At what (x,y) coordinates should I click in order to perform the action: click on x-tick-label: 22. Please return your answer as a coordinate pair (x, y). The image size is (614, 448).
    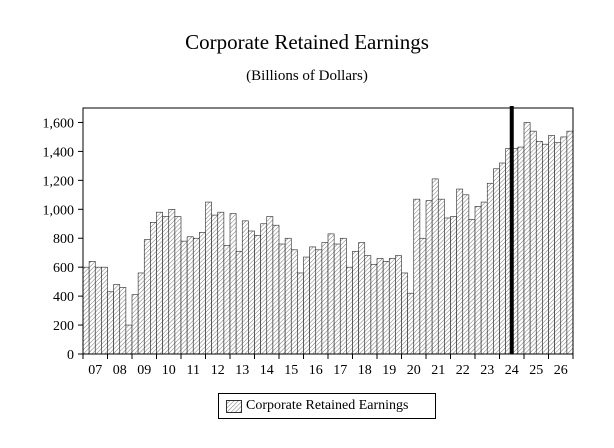
    Looking at the image, I should click on (463, 370).